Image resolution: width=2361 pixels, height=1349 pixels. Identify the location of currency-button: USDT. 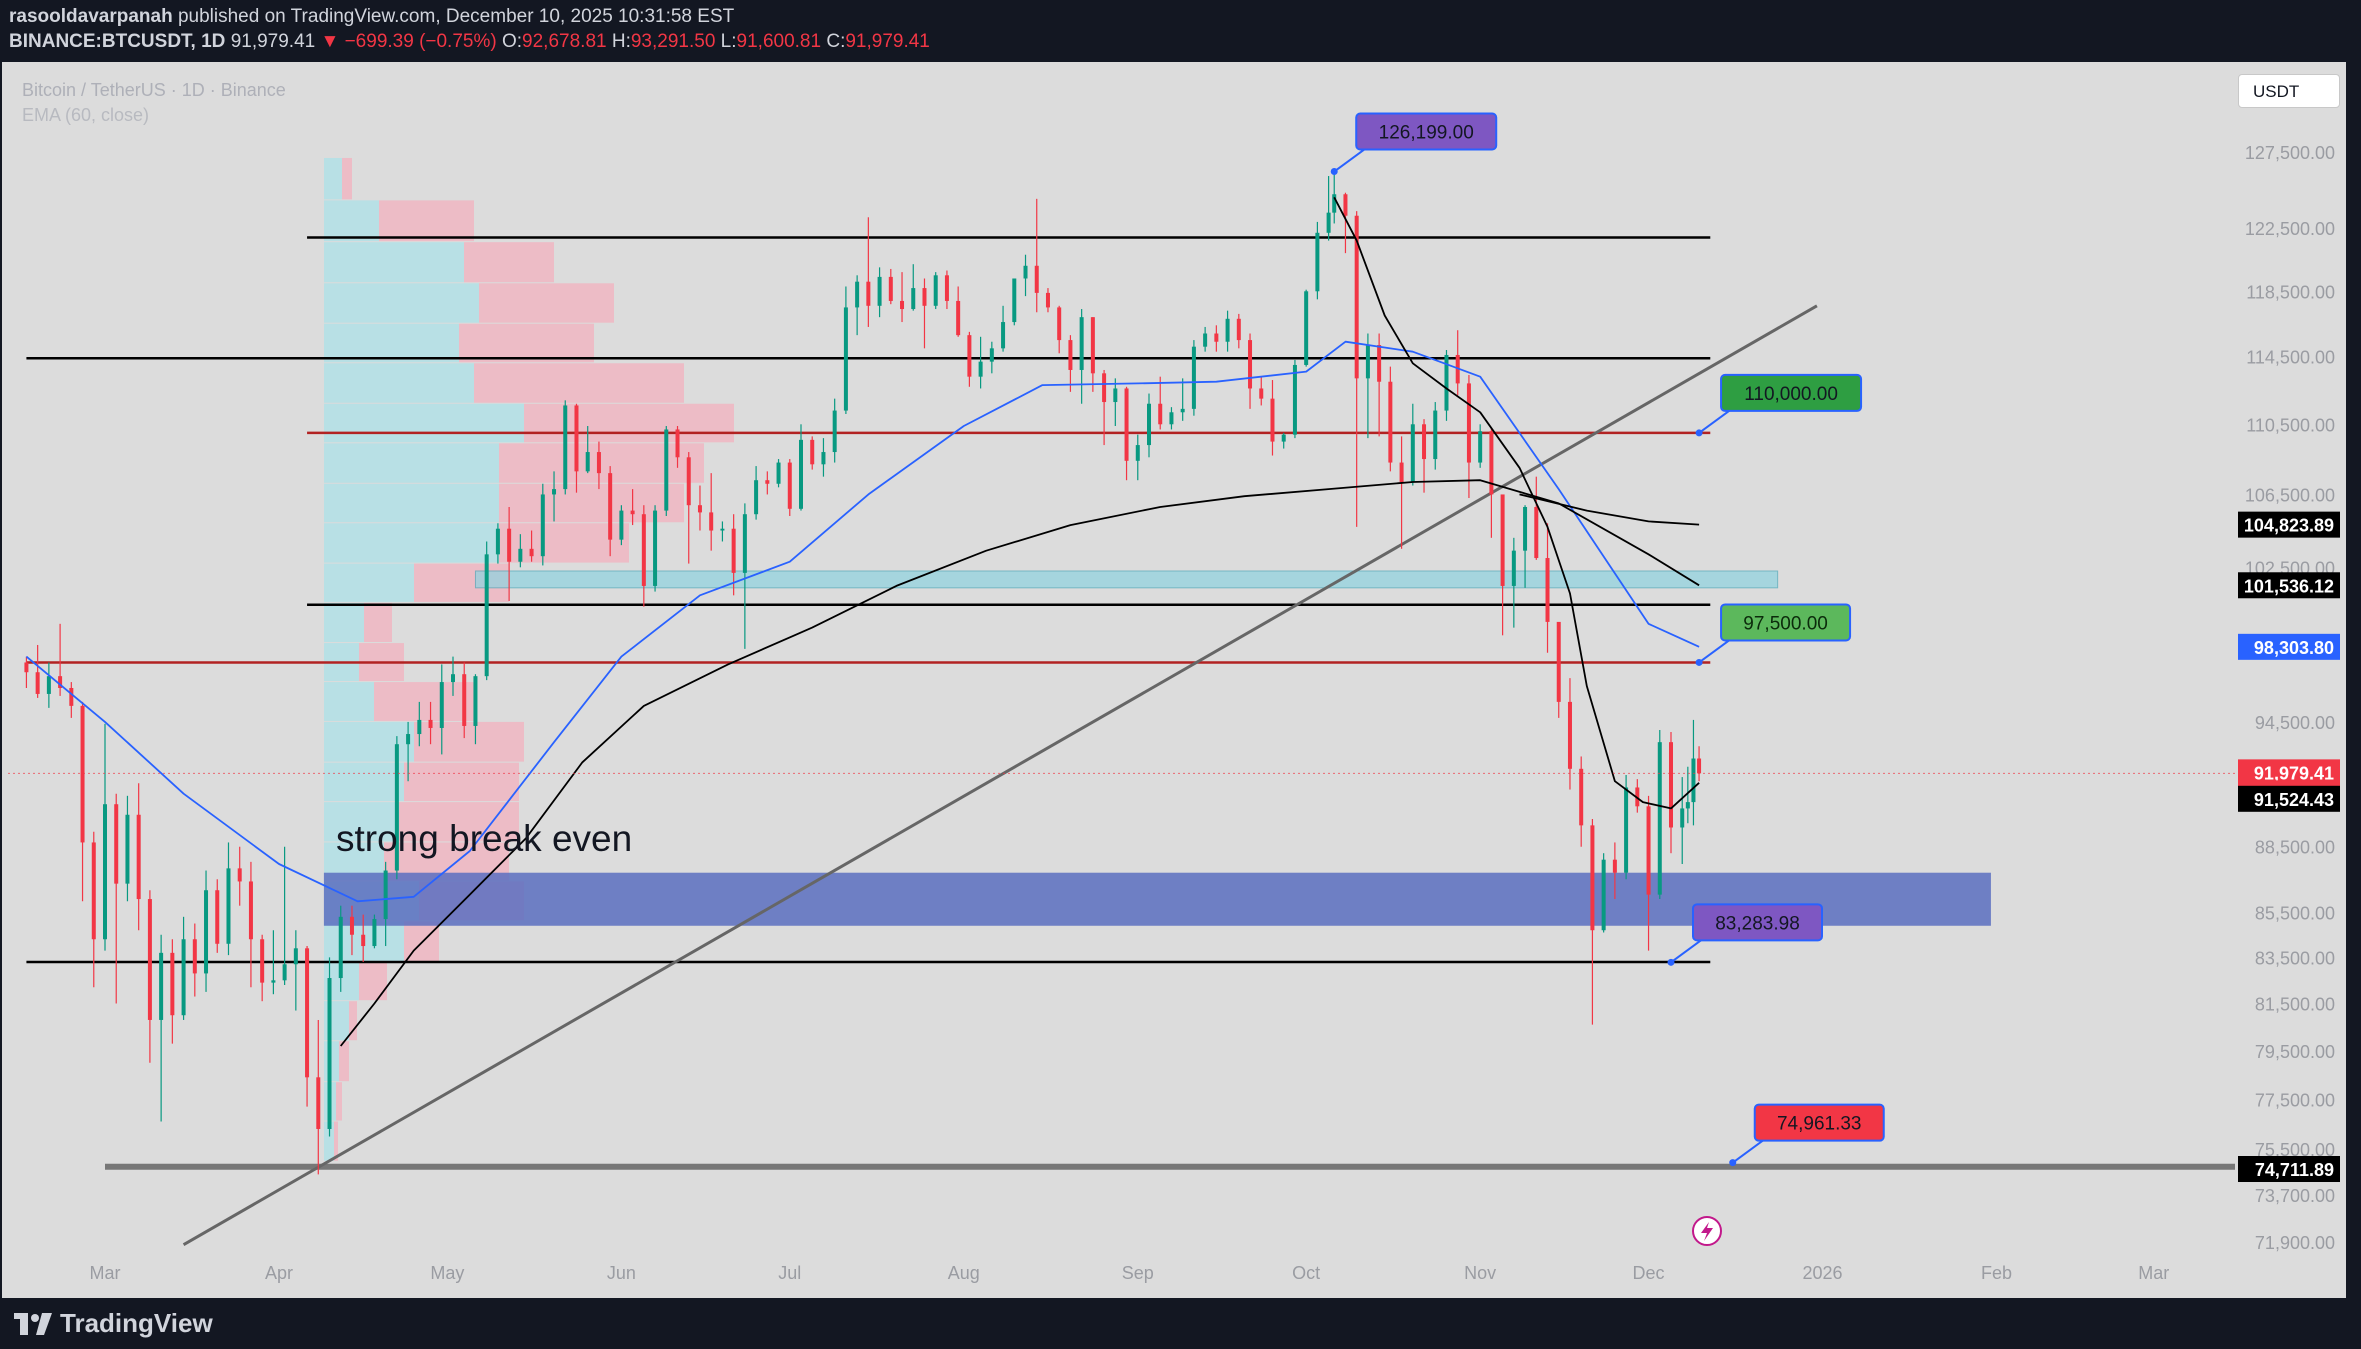
(2289, 91).